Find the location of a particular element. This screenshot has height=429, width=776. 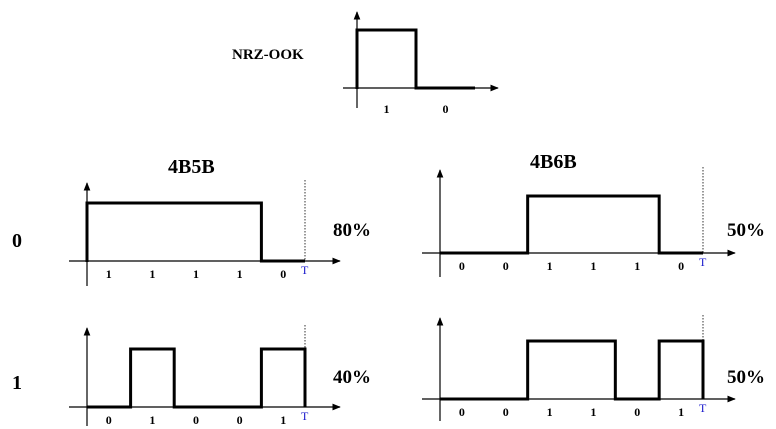

row-label-1: 1 is located at coordinates (17, 383).